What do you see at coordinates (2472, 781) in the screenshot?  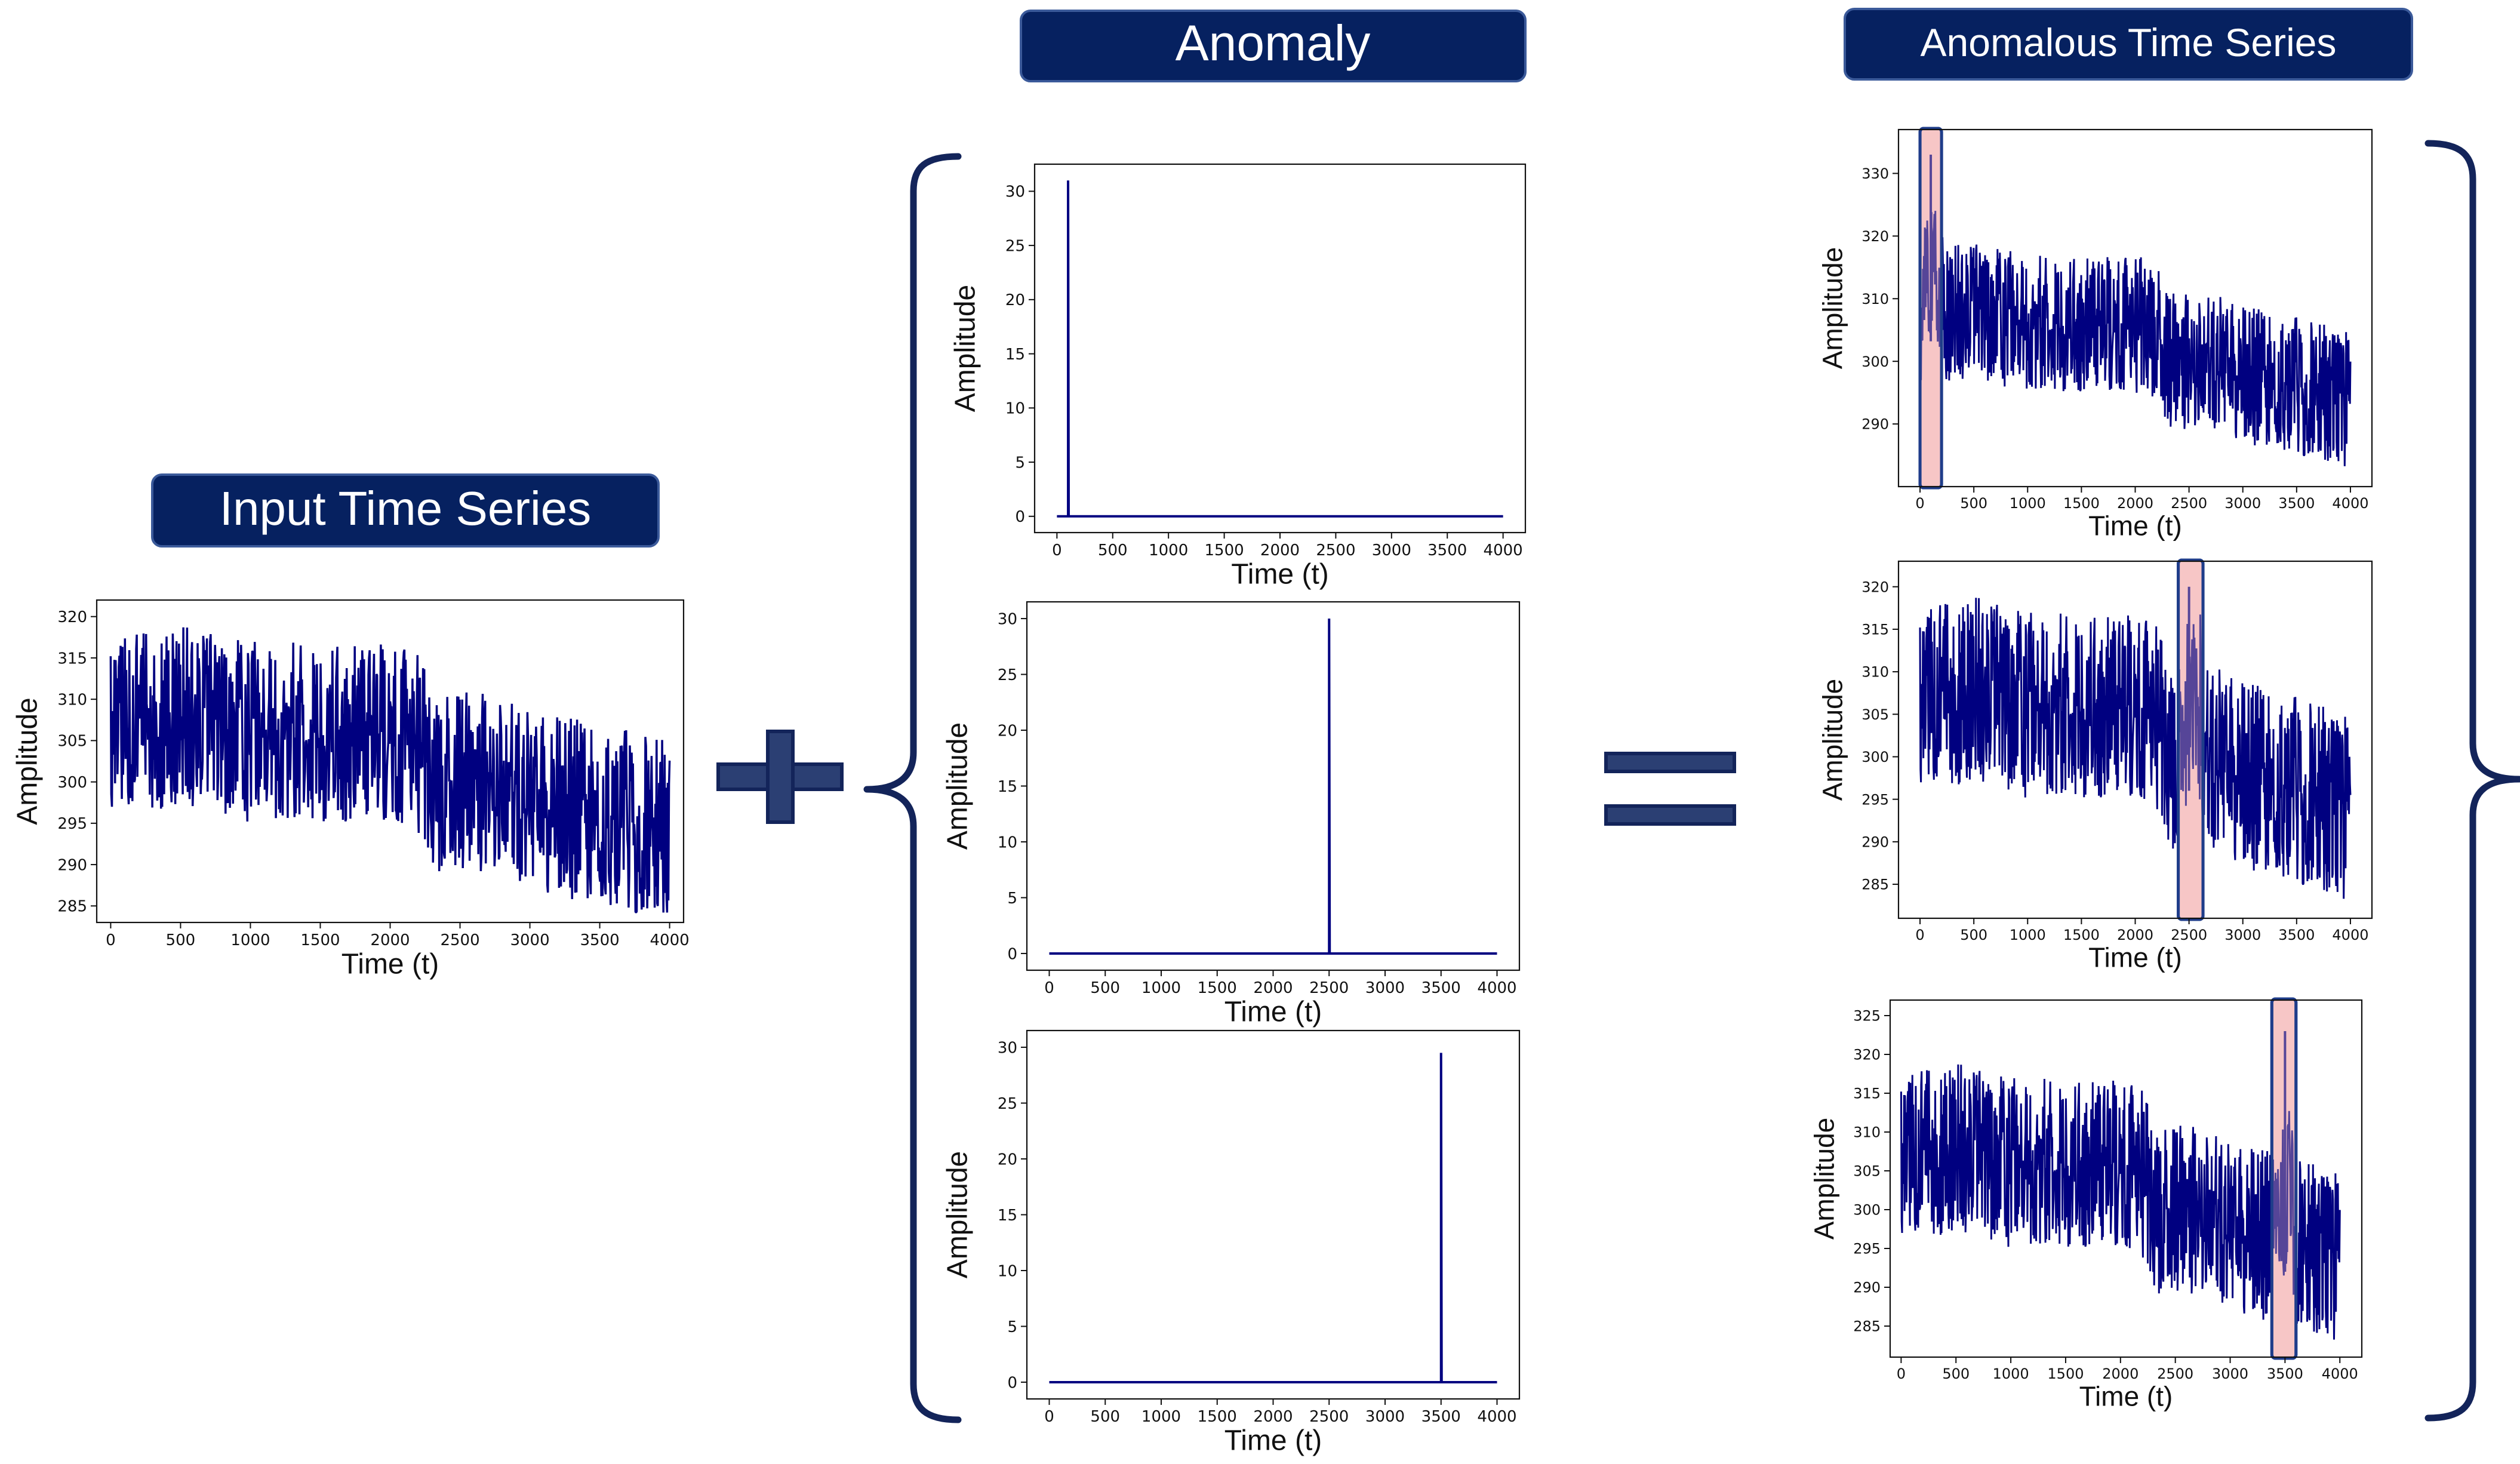 I see `right-brace` at bounding box center [2472, 781].